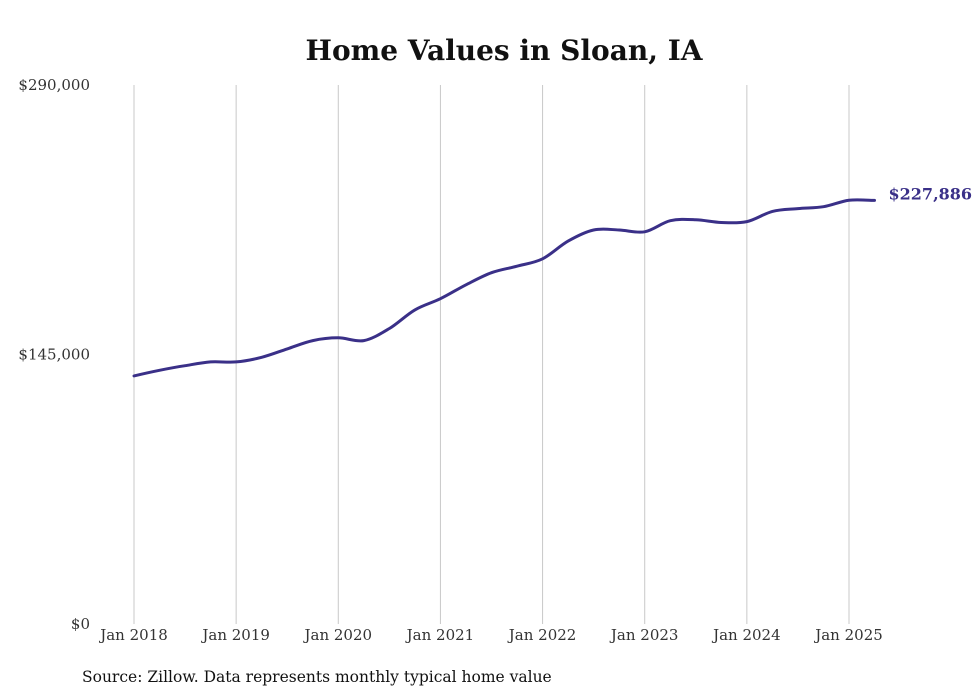 The width and height of the screenshot is (980, 699). I want to click on x-tick-label-jan-2021: Jan 2021, so click(440, 635).